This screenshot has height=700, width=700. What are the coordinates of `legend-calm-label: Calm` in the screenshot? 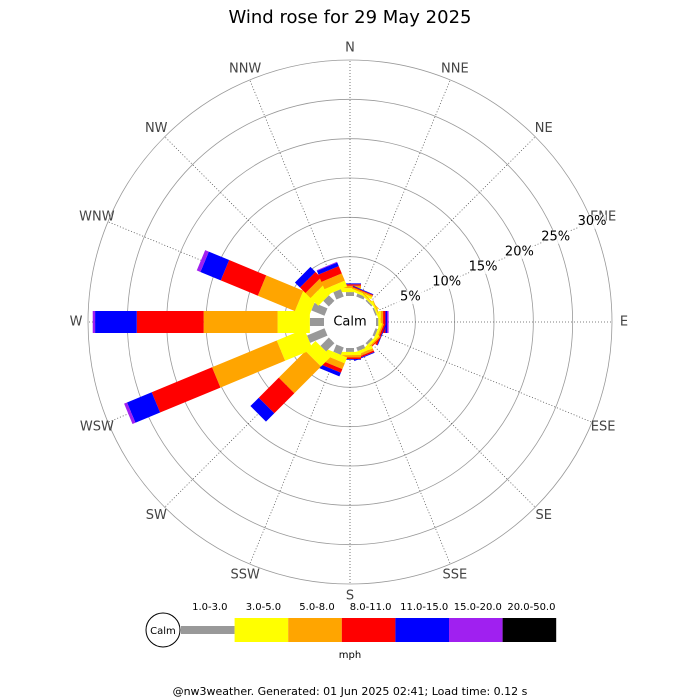 It's located at (163, 631).